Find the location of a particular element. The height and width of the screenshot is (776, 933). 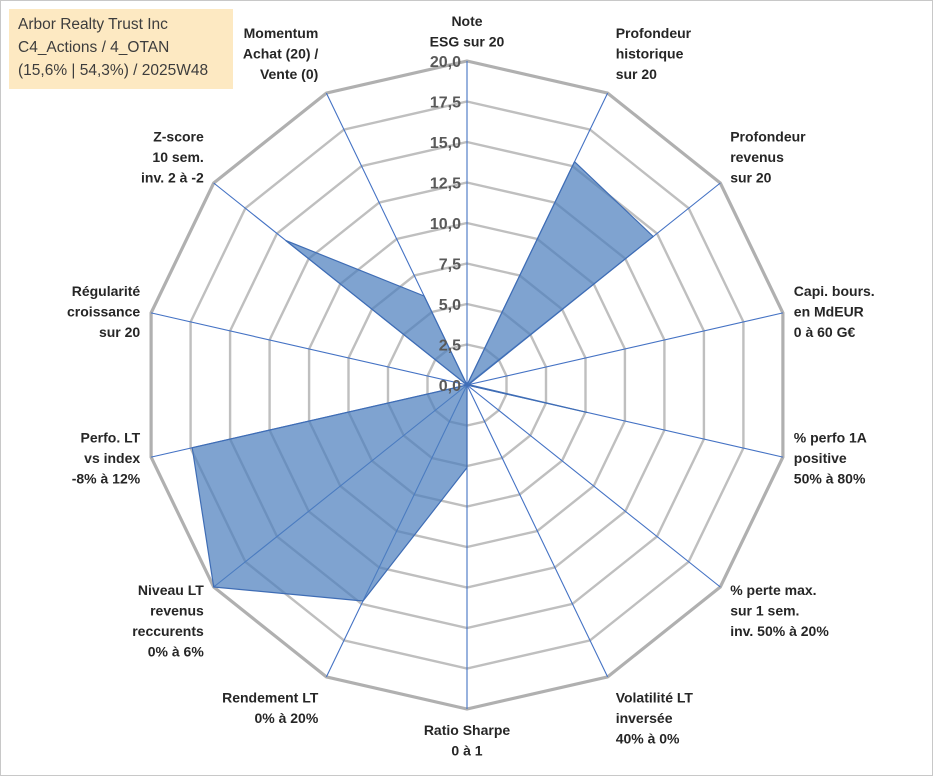

axis-label-2: Profondeur revenus sur 20 is located at coordinates (768, 156).